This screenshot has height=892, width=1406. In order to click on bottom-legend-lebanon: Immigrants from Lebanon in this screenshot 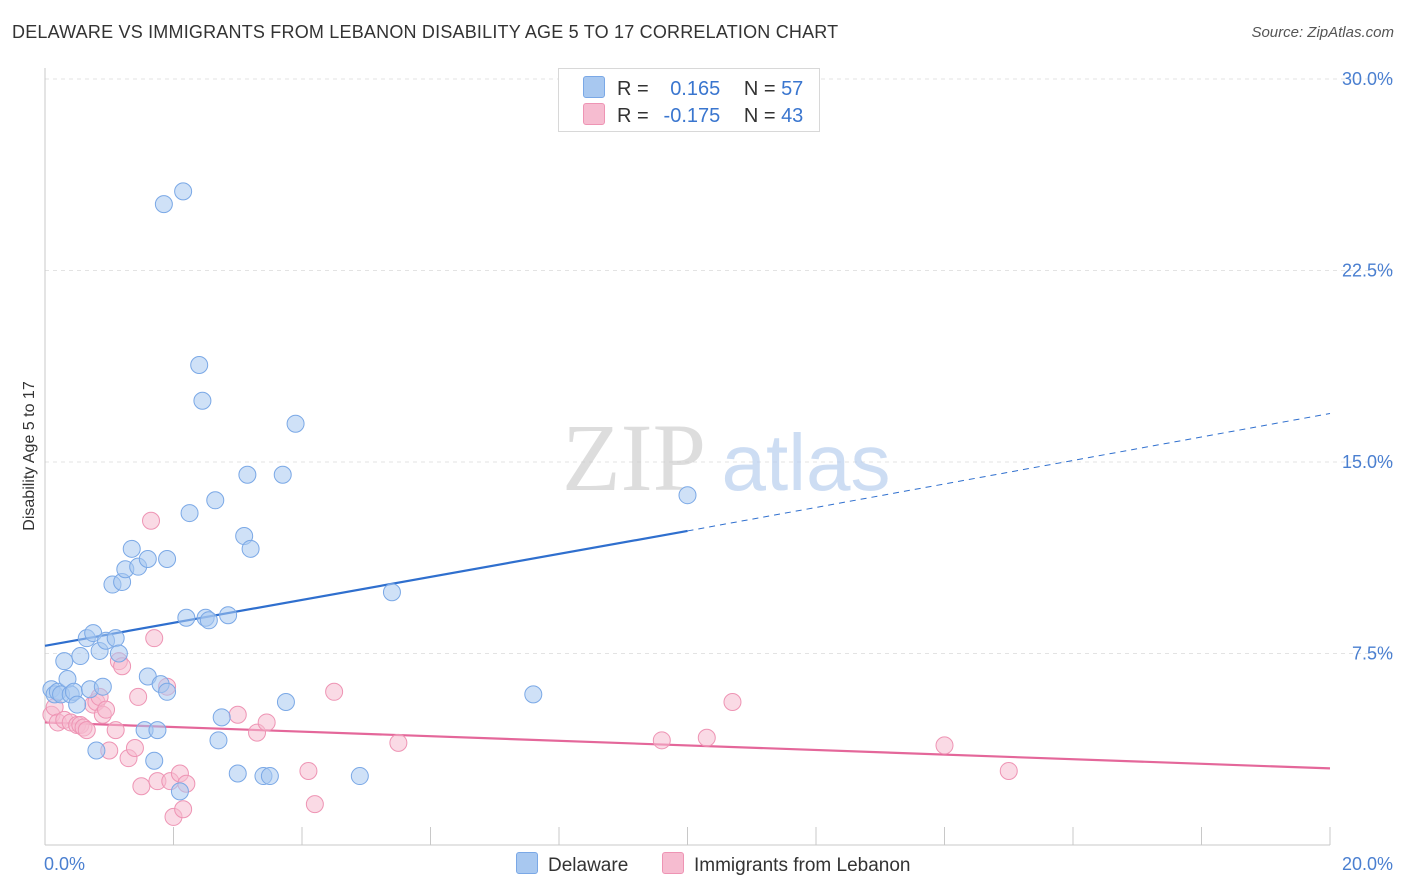, I will do `click(786, 864)`.